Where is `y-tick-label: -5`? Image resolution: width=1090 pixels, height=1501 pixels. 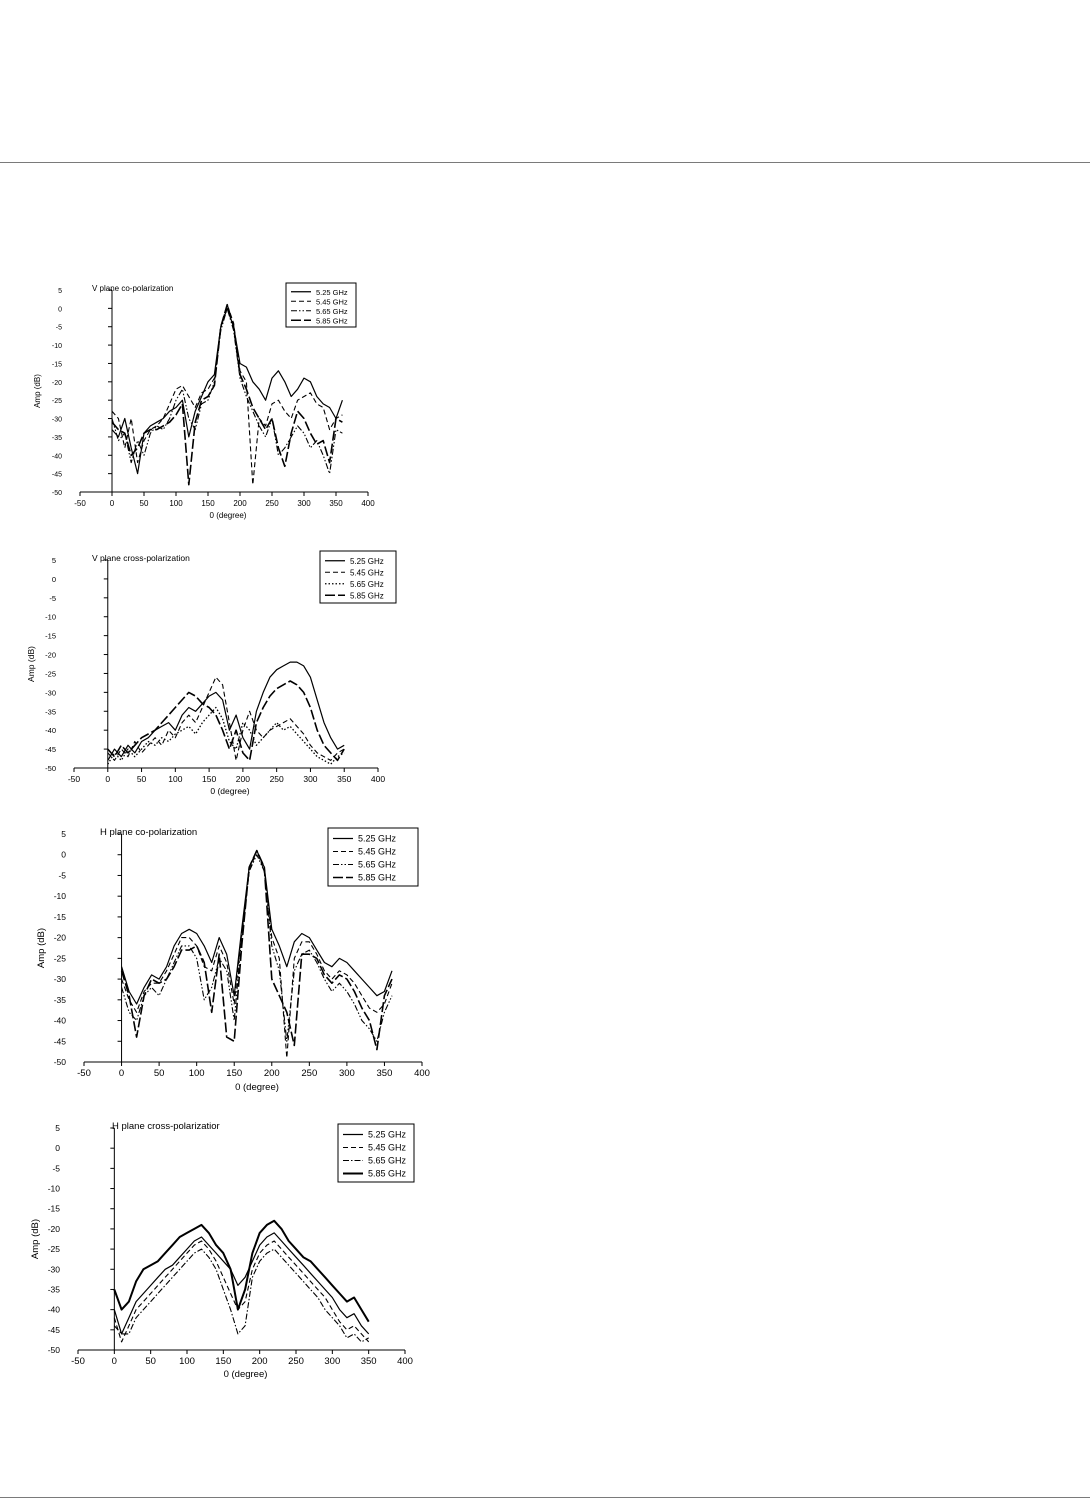
y-tick-label: -5 is located at coordinates (59, 328).